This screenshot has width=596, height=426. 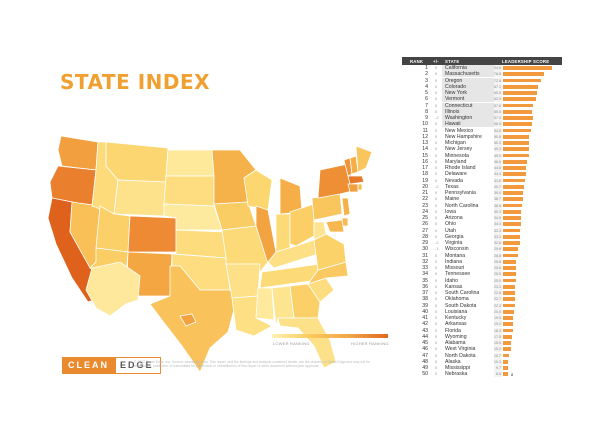 I want to click on state-pa, so click(x=327, y=207).